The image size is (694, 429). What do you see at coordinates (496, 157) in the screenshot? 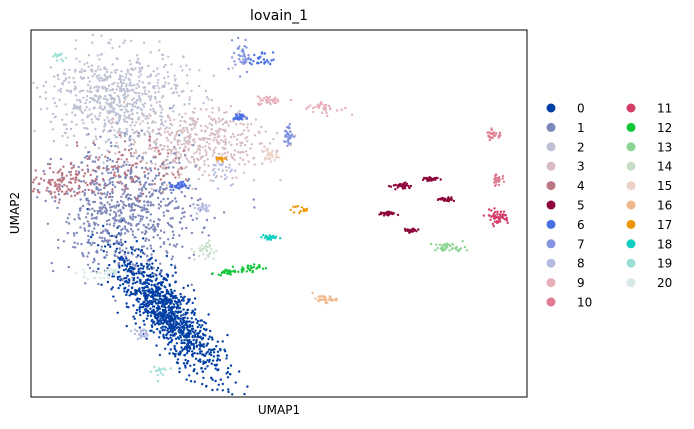
I see `cluster-10-points` at bounding box center [496, 157].